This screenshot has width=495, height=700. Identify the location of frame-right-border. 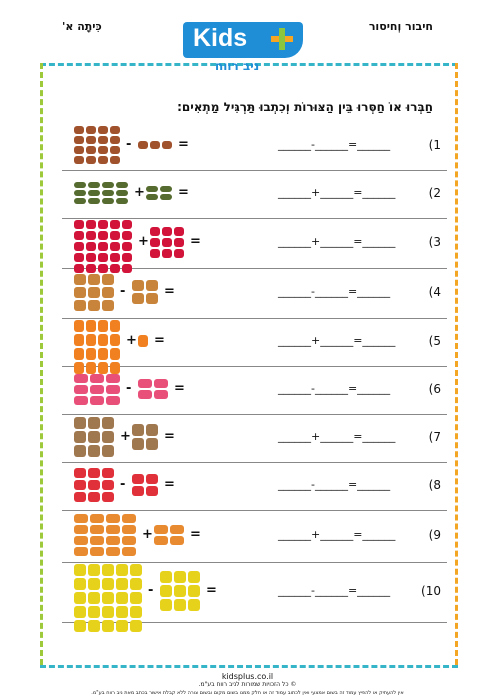
(456, 364).